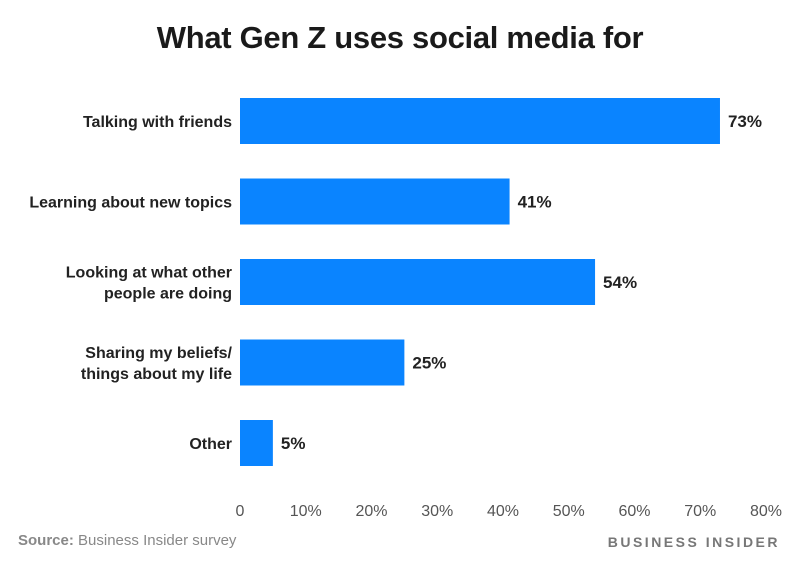 The height and width of the screenshot is (572, 800). What do you see at coordinates (210, 444) in the screenshot?
I see `category-label-4-0: Other` at bounding box center [210, 444].